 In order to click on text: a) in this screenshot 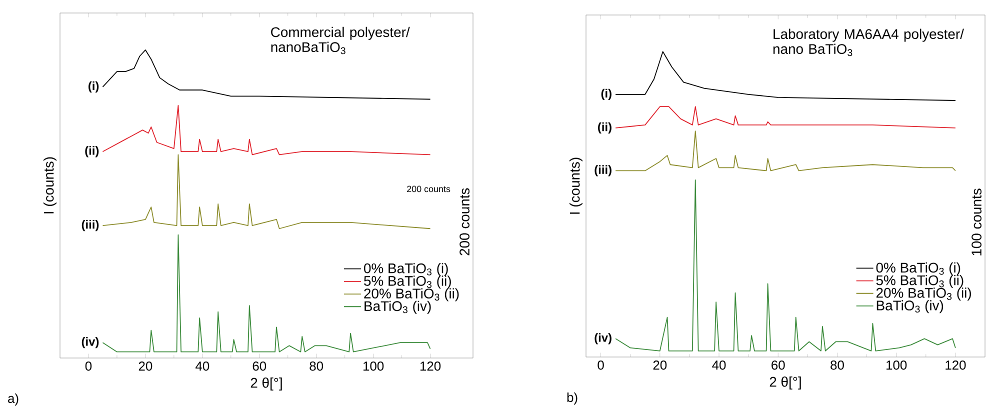, I will do `click(13, 400)`.